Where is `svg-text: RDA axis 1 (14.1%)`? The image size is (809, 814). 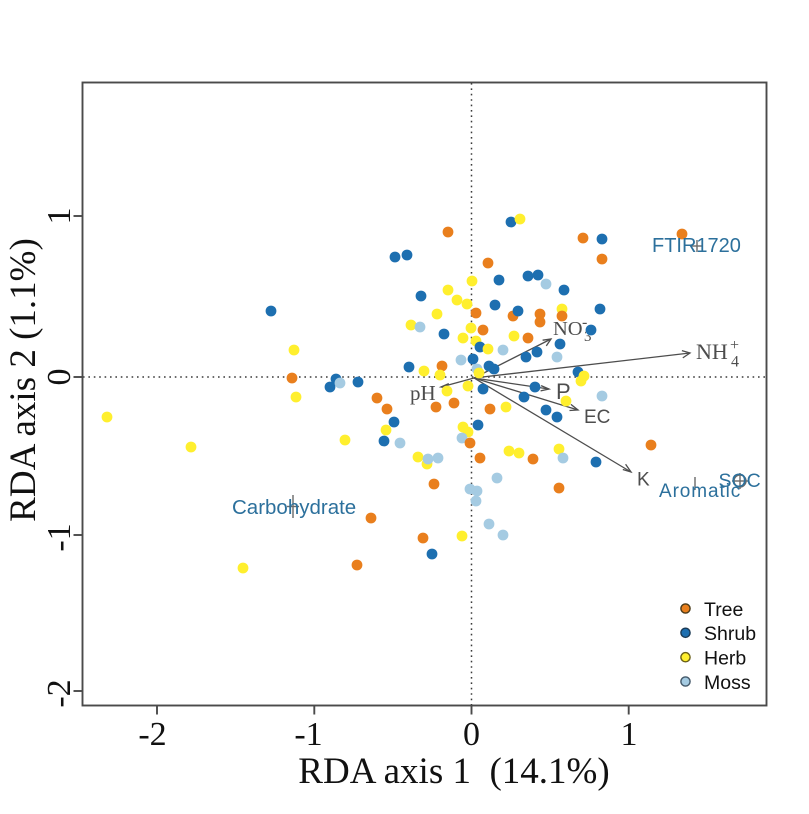
svg-text: RDA axis 1 (14.1%) is located at coordinates (453, 771).